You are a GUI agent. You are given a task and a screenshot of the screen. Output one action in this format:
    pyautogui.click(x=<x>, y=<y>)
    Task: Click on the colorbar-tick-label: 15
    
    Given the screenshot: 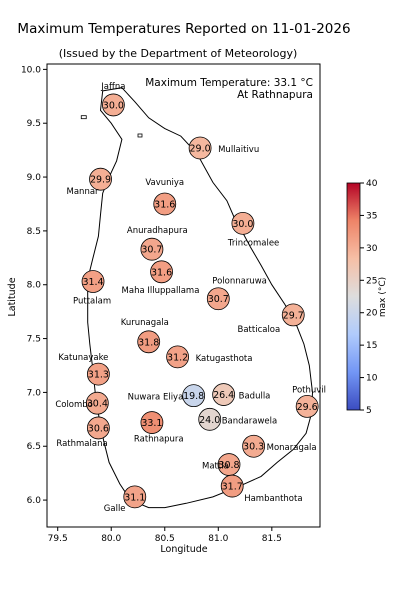 What is the action you would take?
    pyautogui.click(x=371, y=346)
    